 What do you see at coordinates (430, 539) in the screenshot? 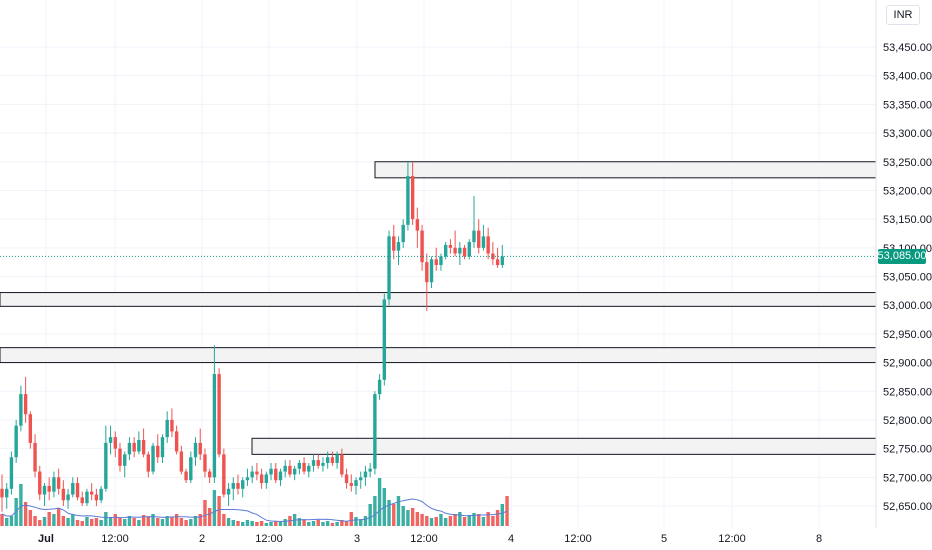
I see `time-axis: Jul 12:00 2 12:00 3 12:00 4 12:00 5 12:00 8` at bounding box center [430, 539].